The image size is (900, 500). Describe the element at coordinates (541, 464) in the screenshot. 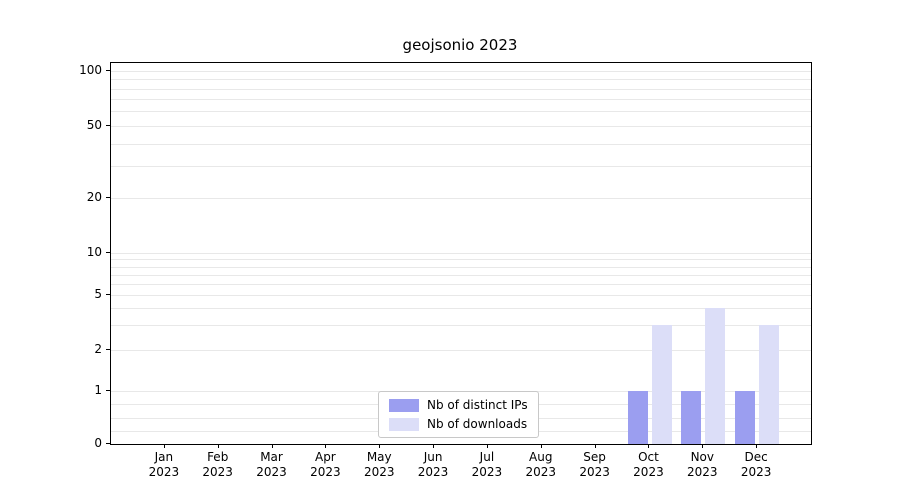

I see `x-tick-label: Aug 2023` at that location.